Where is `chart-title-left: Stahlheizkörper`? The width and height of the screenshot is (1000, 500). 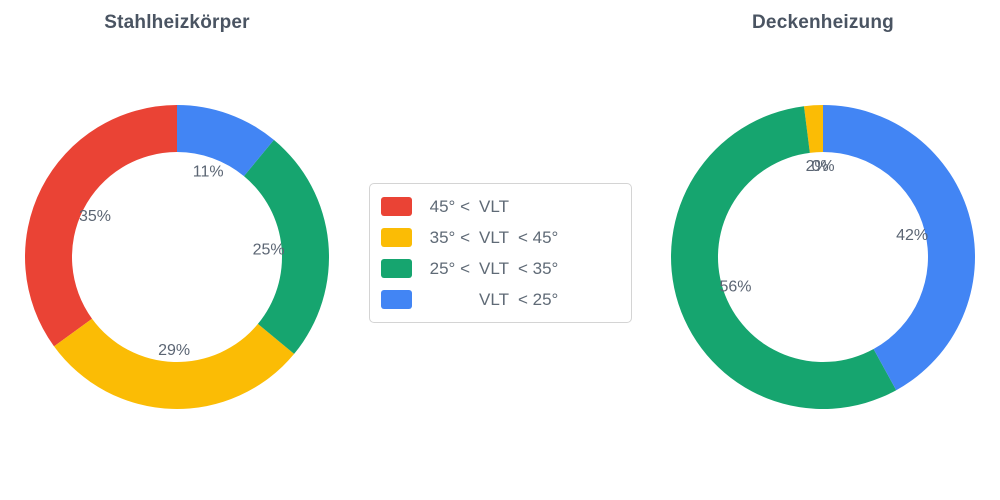 chart-title-left: Stahlheizkörper is located at coordinates (177, 22).